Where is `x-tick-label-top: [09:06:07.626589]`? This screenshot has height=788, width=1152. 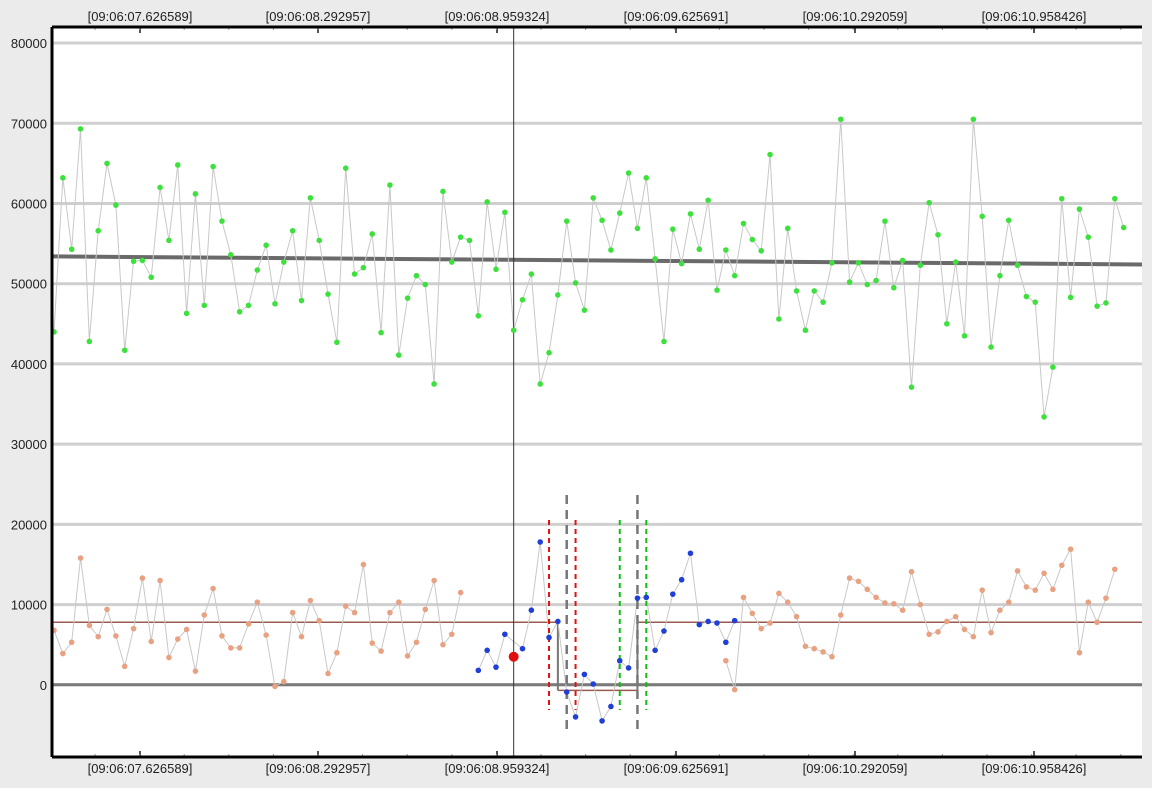
x-tick-label-top: [09:06:07.626589] is located at coordinates (140, 16).